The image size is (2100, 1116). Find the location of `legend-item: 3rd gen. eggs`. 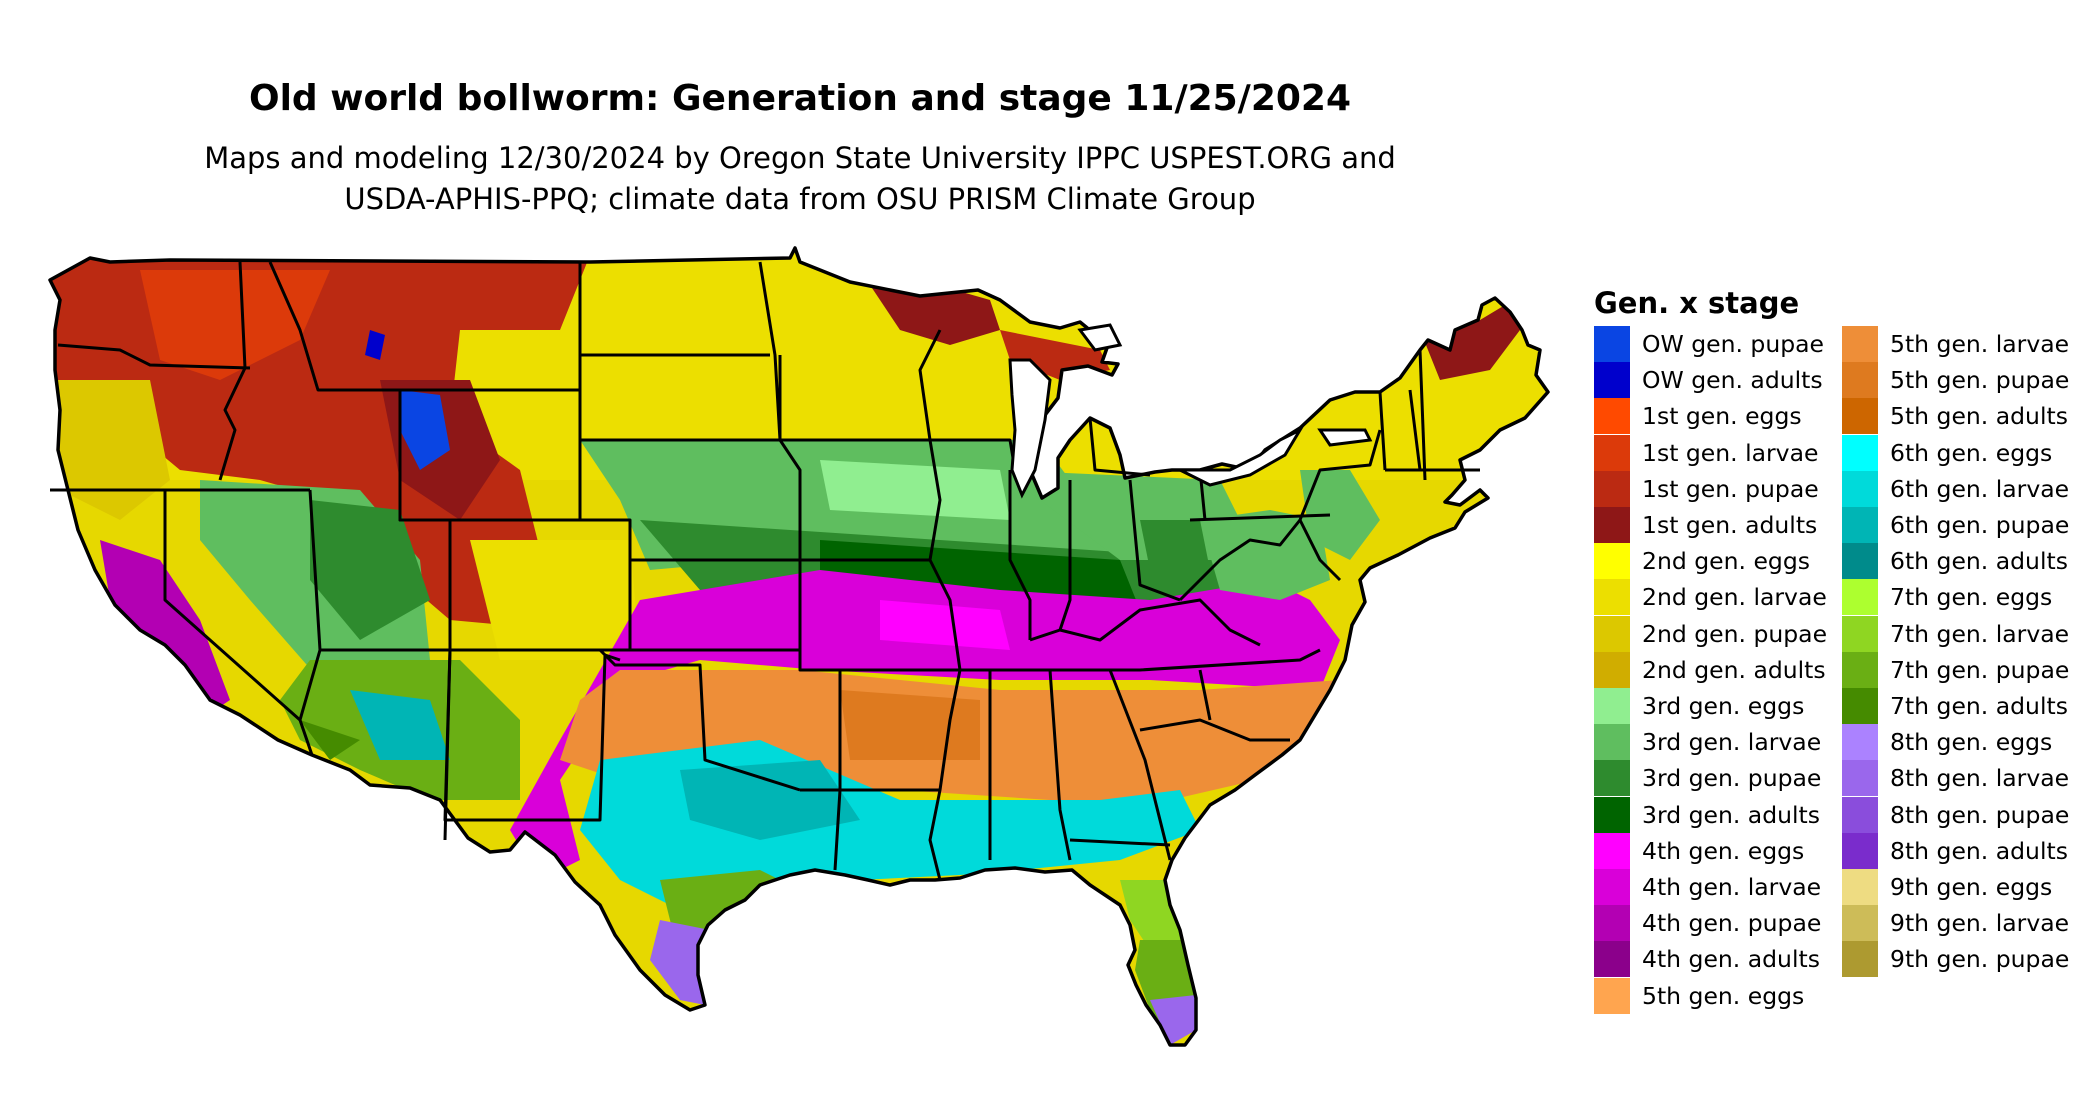

legend-item: 3rd gen. eggs is located at coordinates (1699, 706).